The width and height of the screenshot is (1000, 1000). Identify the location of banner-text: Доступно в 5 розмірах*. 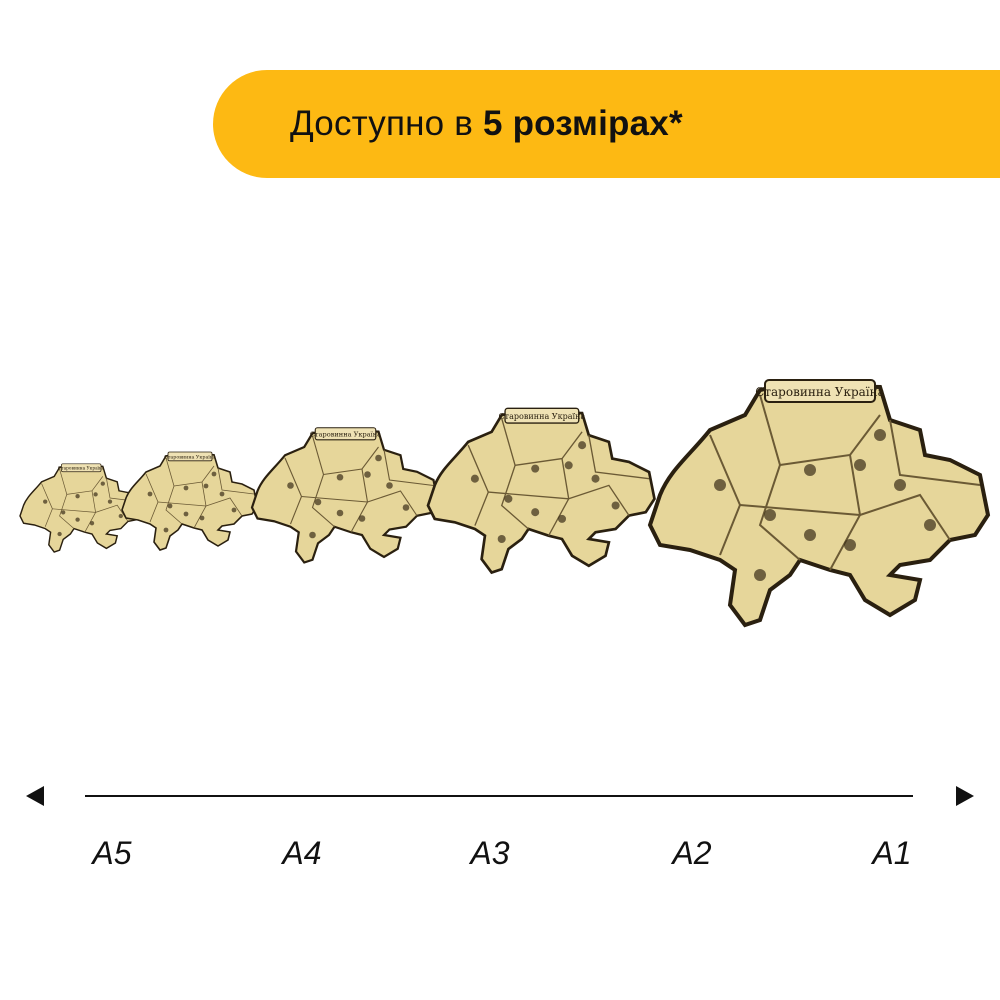
(486, 123).